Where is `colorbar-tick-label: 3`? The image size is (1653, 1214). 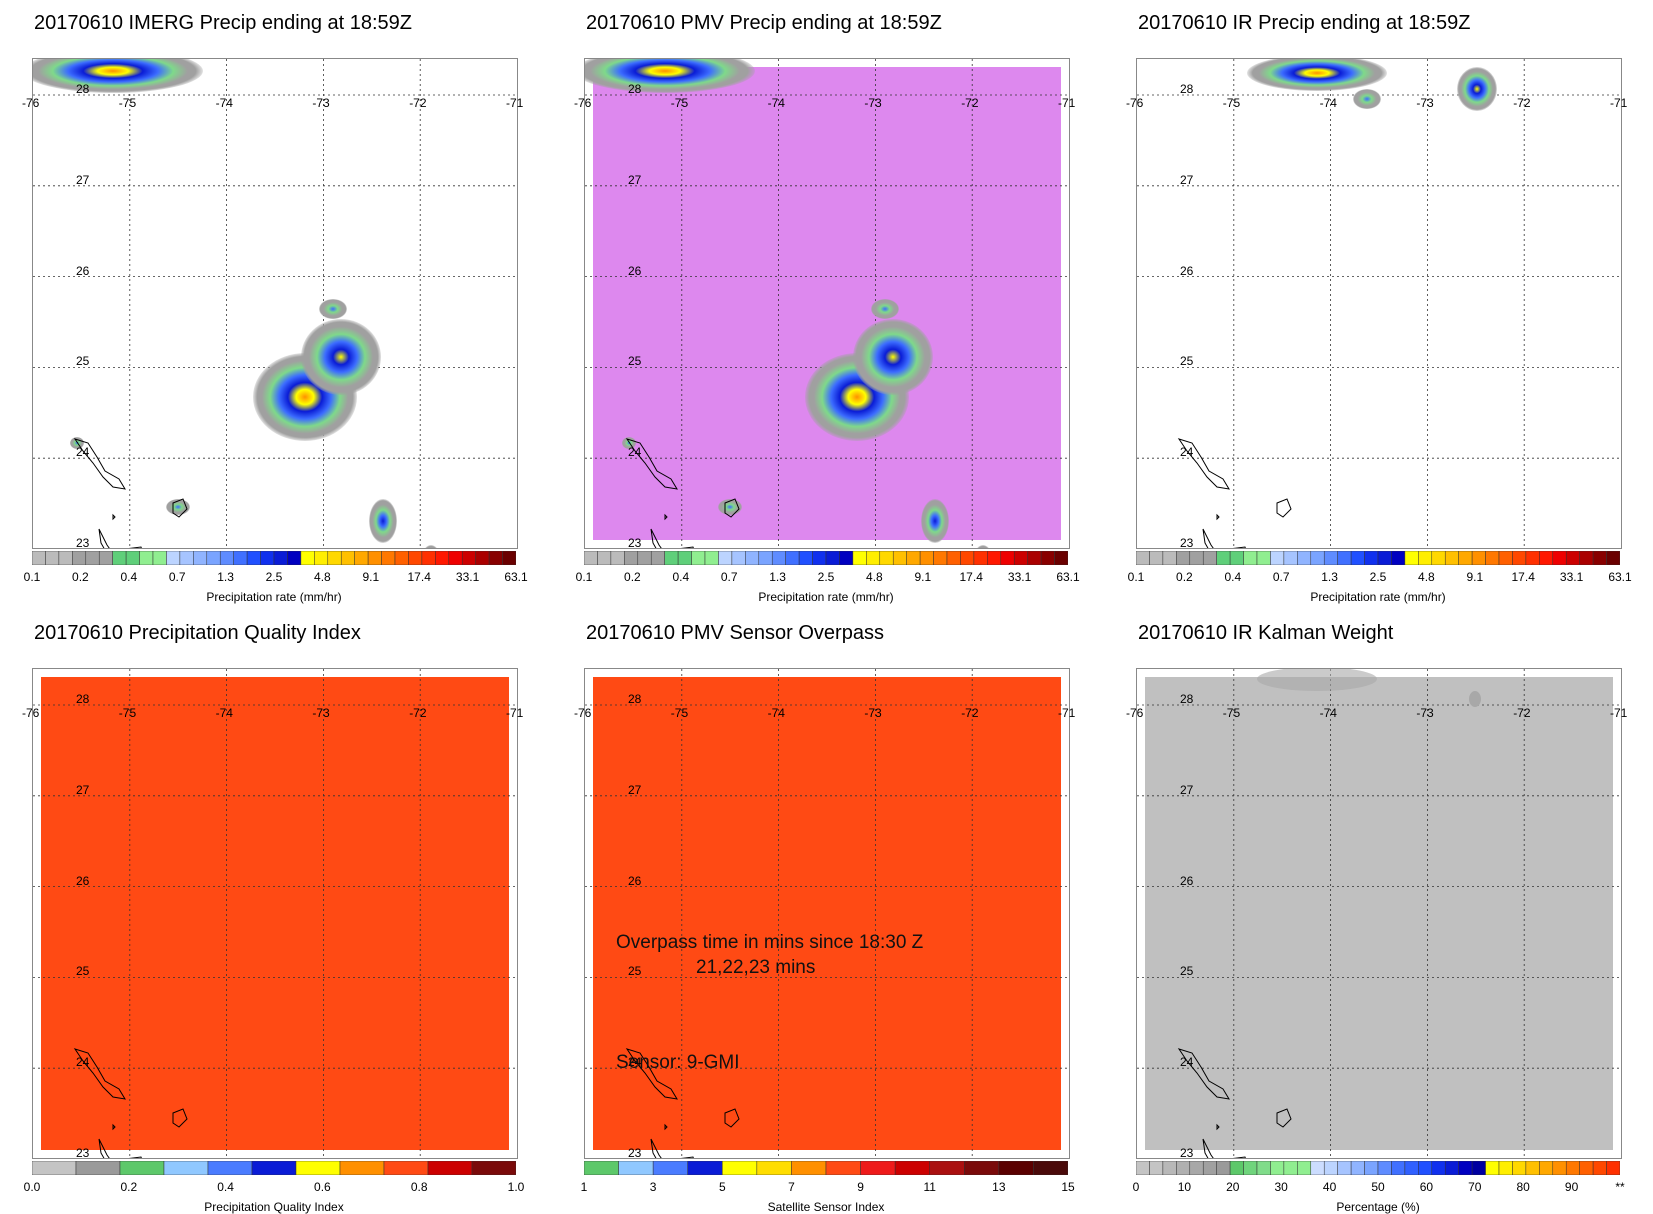
colorbar-tick-label: 3 is located at coordinates (653, 1187).